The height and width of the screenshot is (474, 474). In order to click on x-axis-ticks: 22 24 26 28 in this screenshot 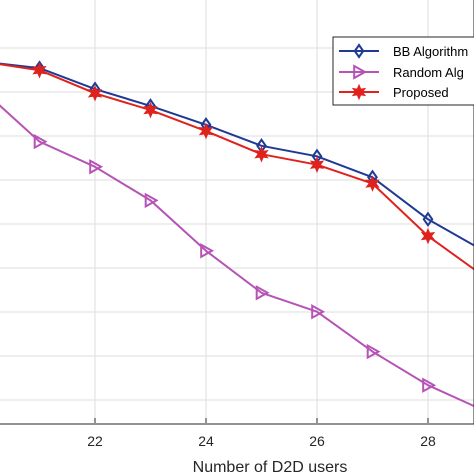, I will do `click(261, 433)`.